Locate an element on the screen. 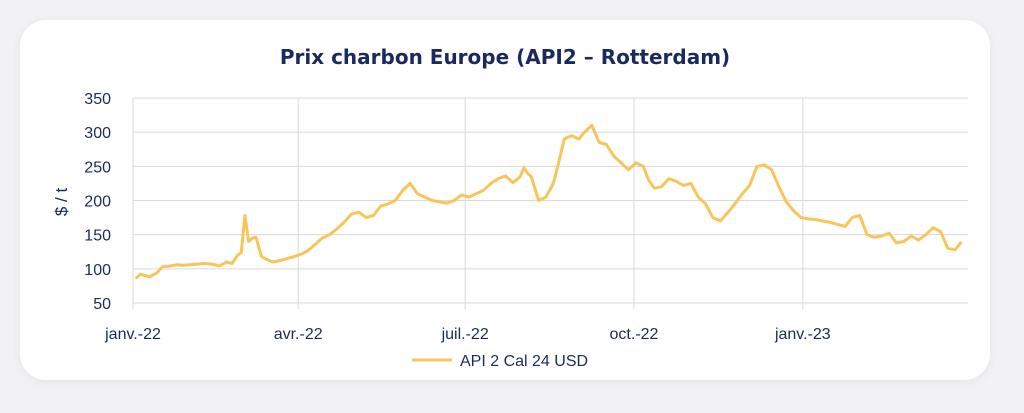 The image size is (1024, 413). y-tick-label: 350 is located at coordinates (97, 99).